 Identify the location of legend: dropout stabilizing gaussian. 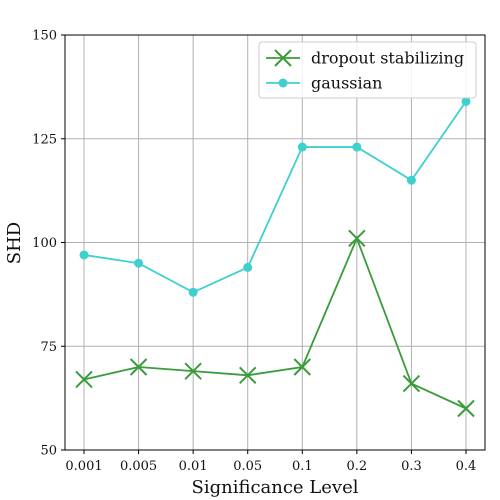
(367, 70).